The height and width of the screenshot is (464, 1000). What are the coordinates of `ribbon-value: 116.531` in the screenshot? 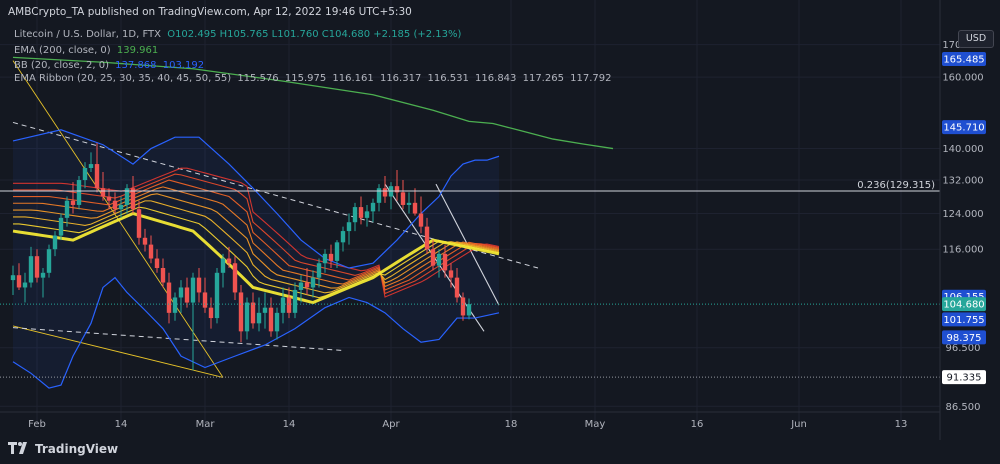 It's located at (448, 78).